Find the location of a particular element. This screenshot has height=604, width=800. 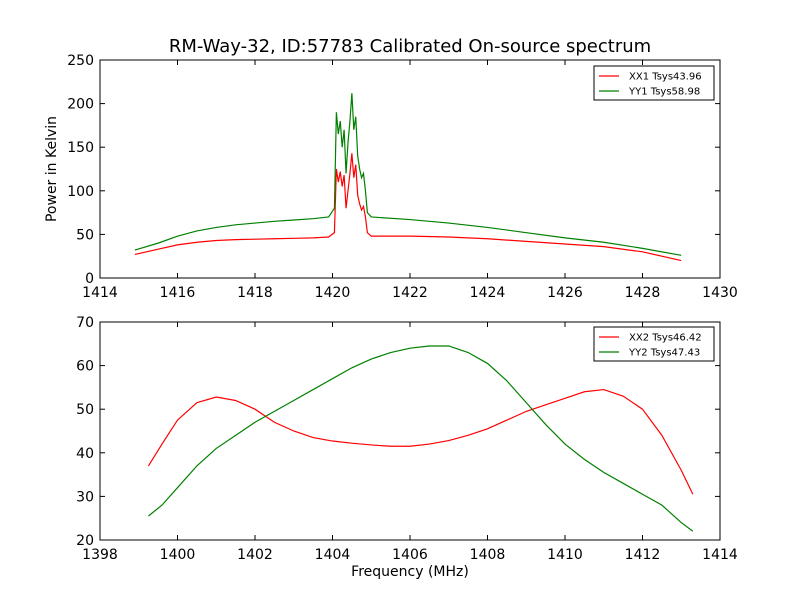

bottom-xtick-label: 1410 is located at coordinates (565, 555).